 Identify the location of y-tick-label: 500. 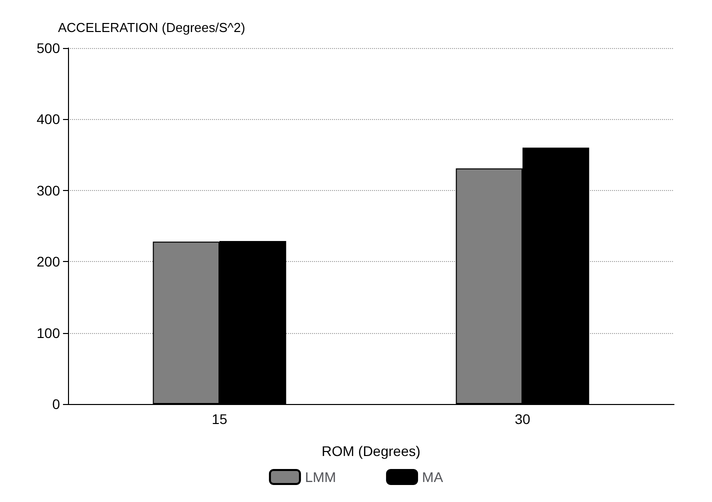
(48, 48).